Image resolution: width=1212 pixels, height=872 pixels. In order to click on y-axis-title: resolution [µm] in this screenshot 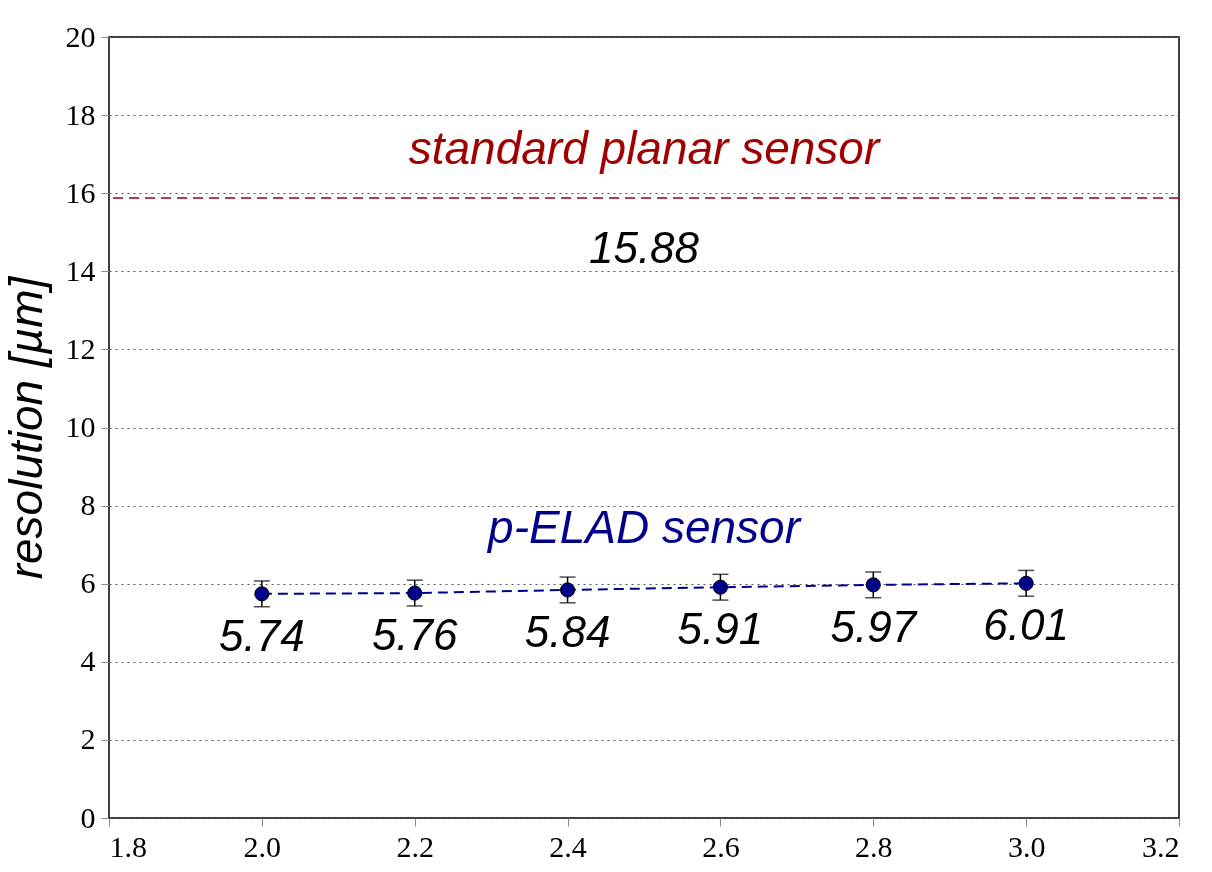, I will do `click(26, 427)`.